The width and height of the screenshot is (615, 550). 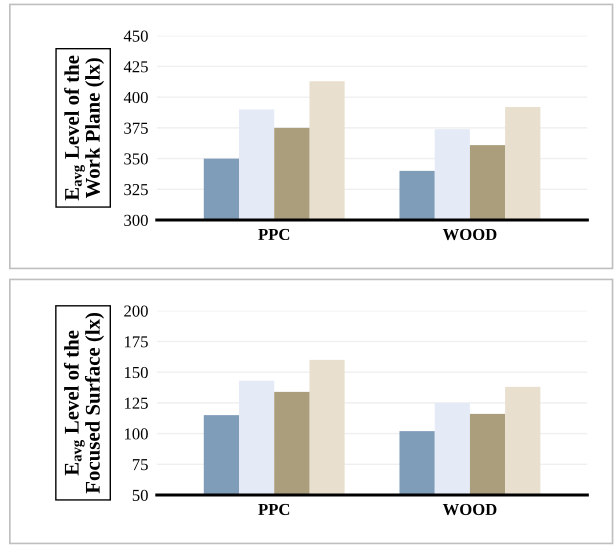 I want to click on y-tick-label: 175, so click(x=136, y=342).